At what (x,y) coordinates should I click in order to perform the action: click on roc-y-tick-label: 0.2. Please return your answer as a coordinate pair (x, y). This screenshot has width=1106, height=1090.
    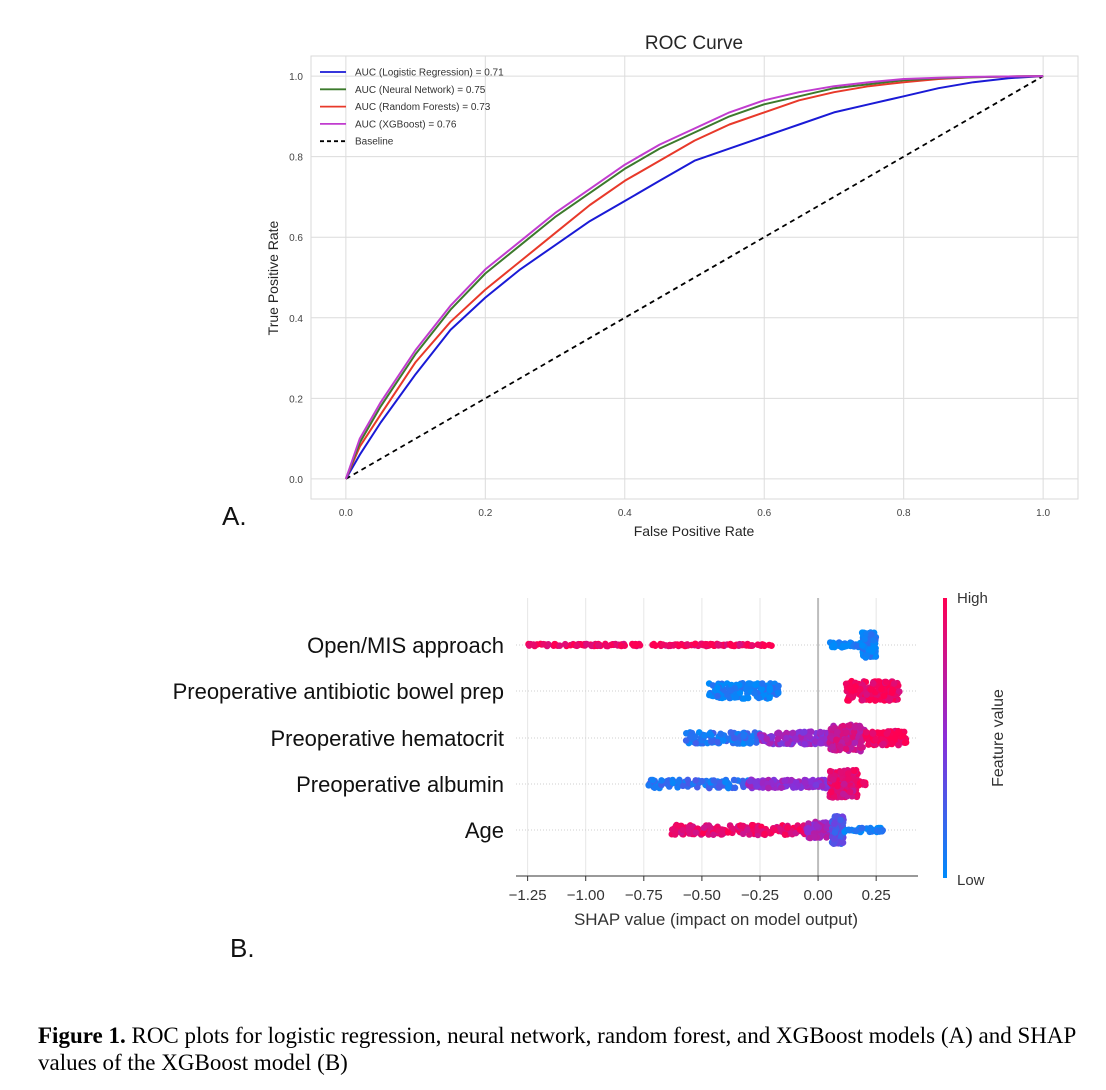
    Looking at the image, I should click on (296, 399).